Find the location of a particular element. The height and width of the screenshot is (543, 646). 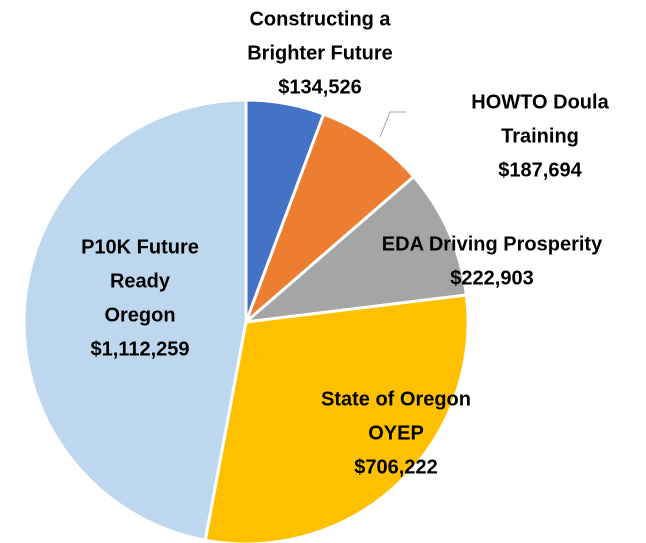

slice-label: Ready is located at coordinates (140, 281).